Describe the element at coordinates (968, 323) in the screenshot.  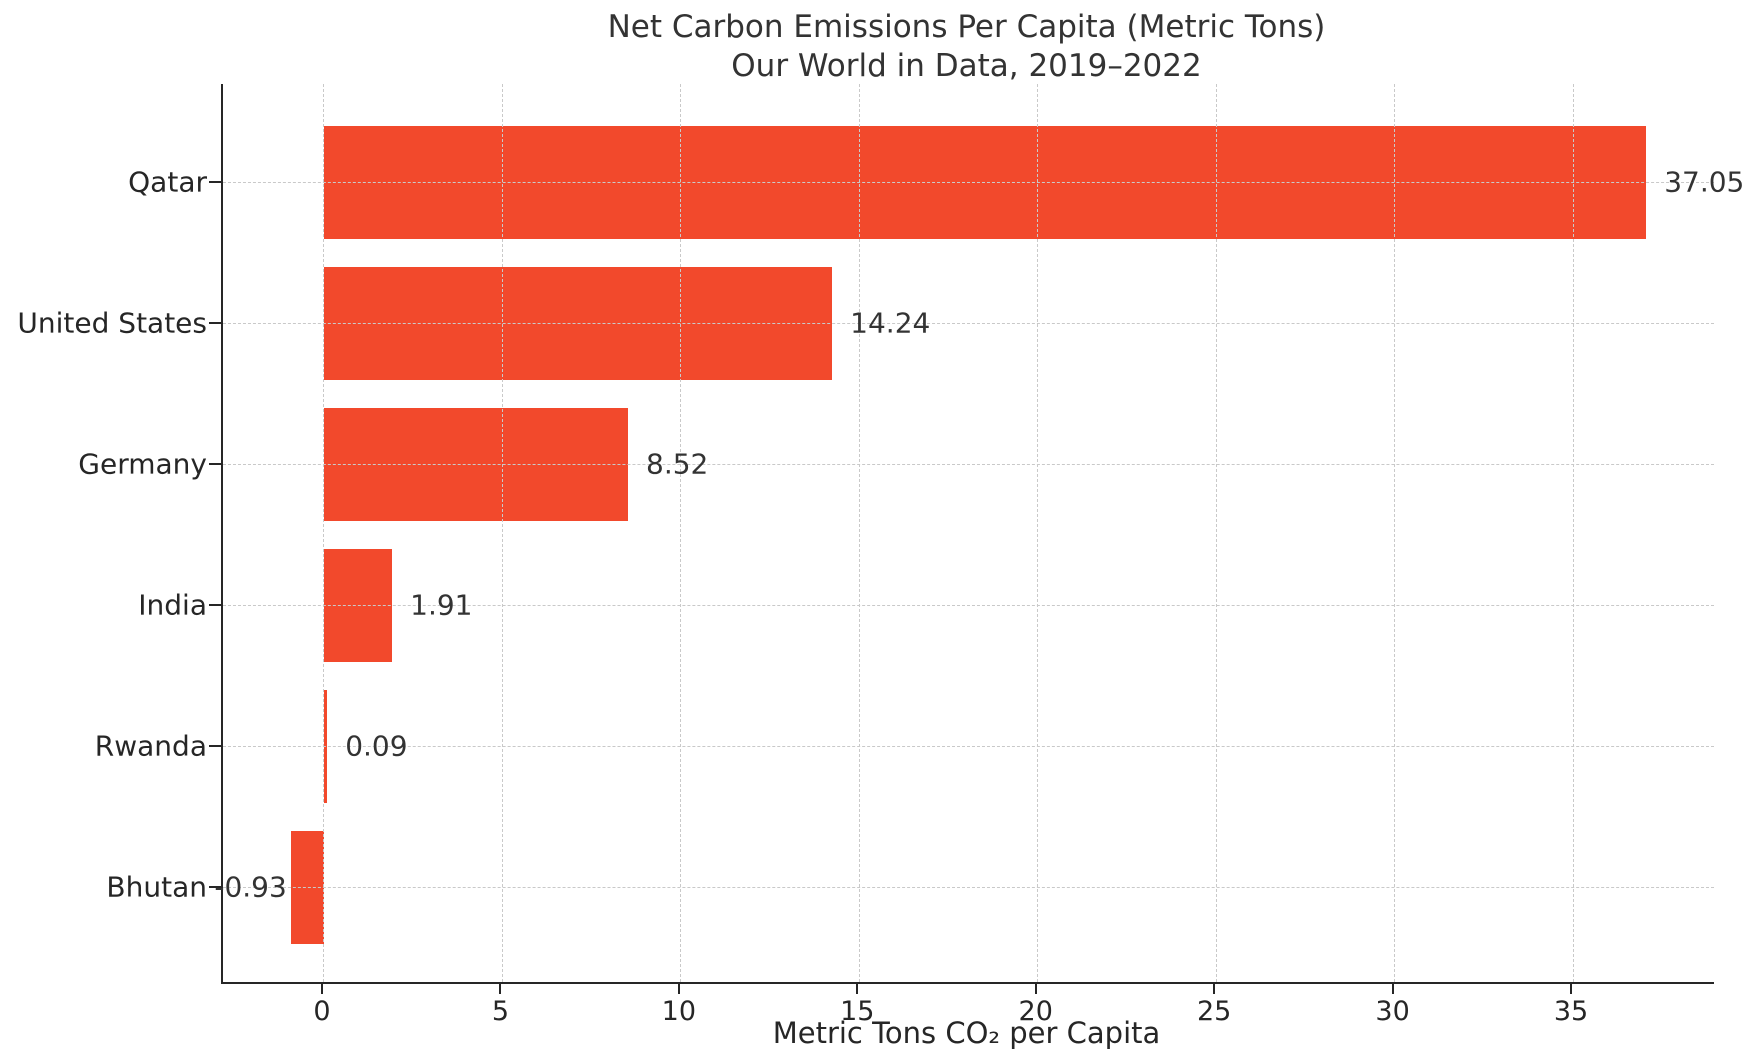
I see `gridline-y-united-states` at that location.